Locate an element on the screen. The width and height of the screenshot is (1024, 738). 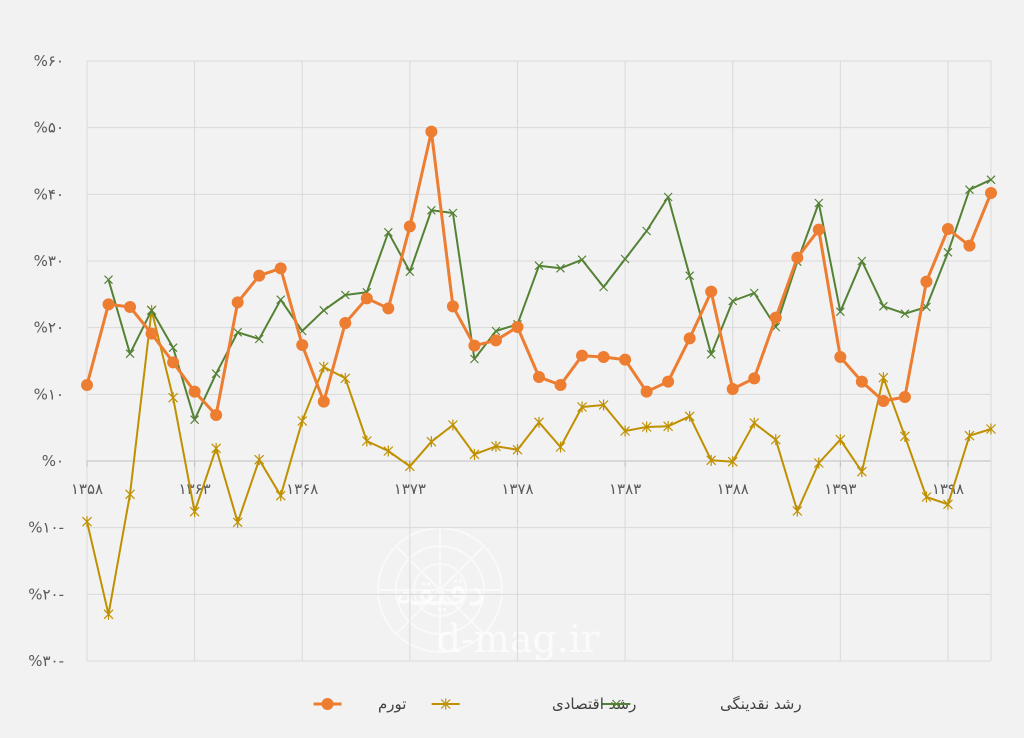
y-tick-label: %۲۰ is located at coordinates (49, 328).